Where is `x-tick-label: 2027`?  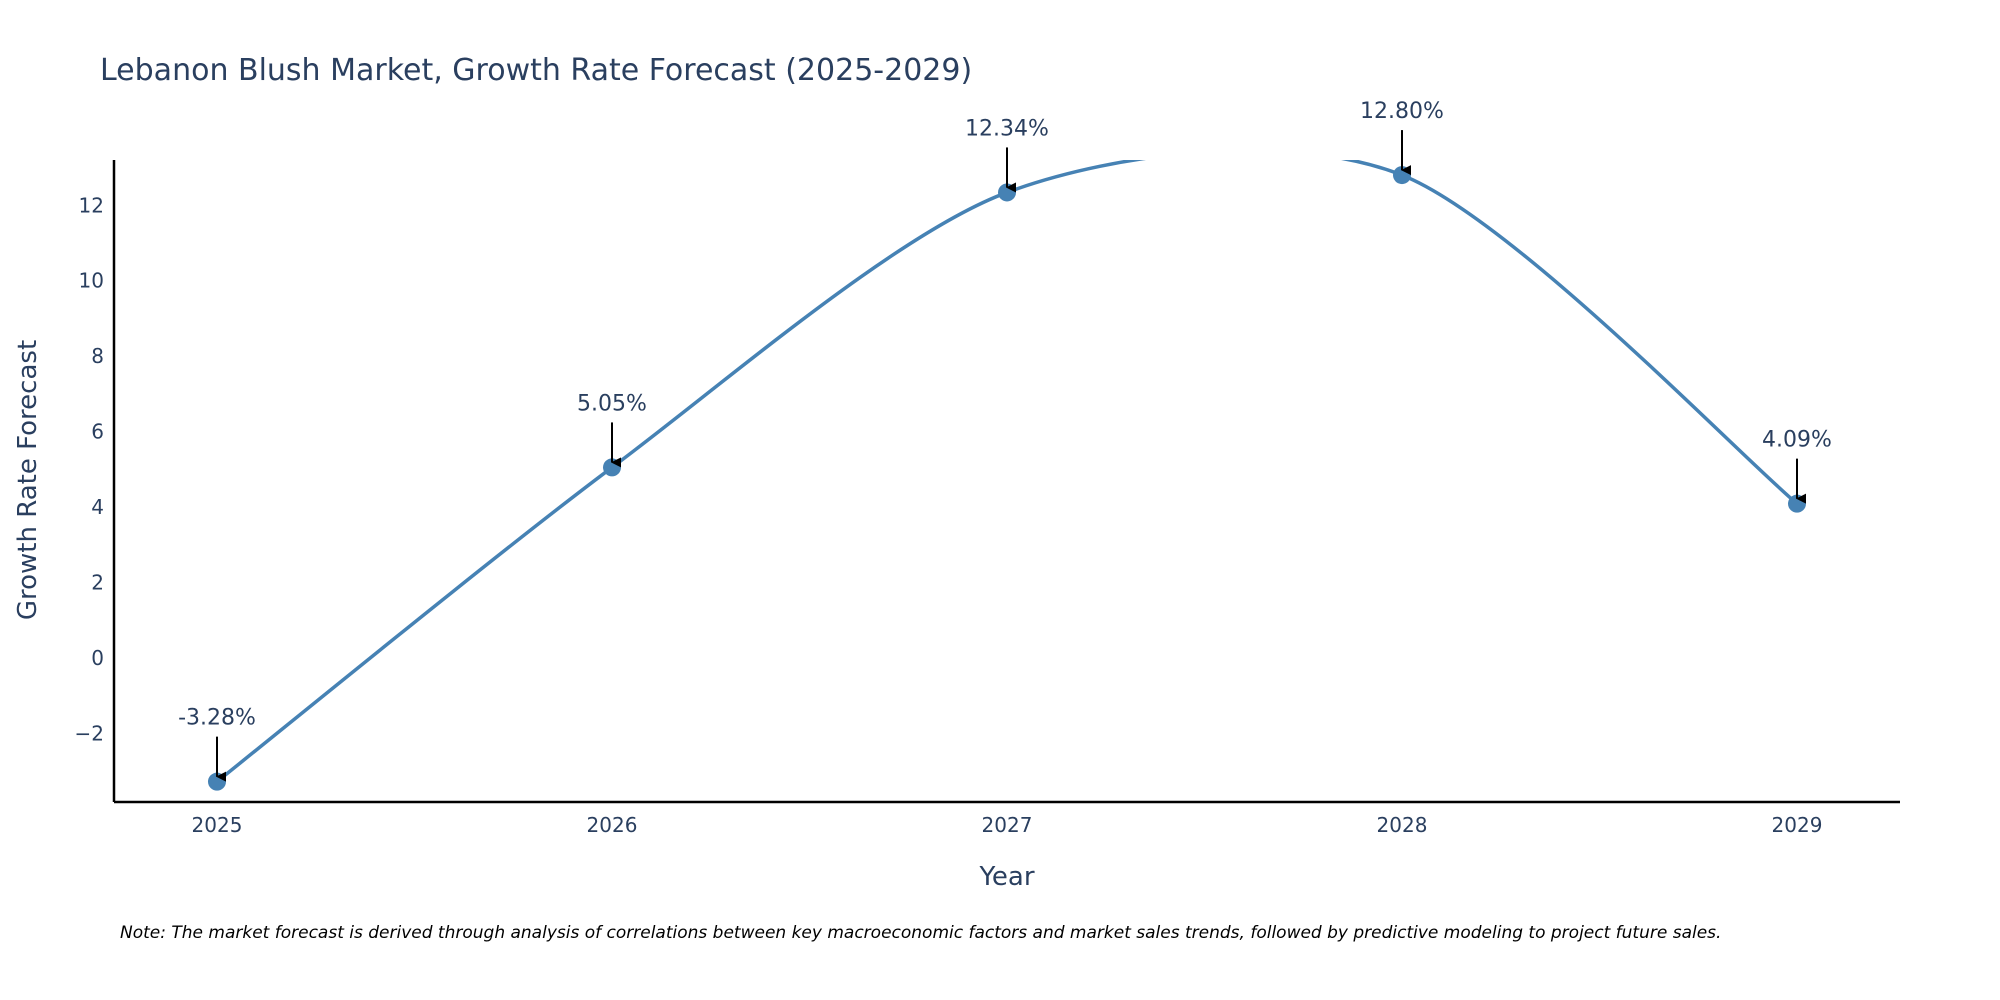 x-tick-label: 2027 is located at coordinates (1007, 825).